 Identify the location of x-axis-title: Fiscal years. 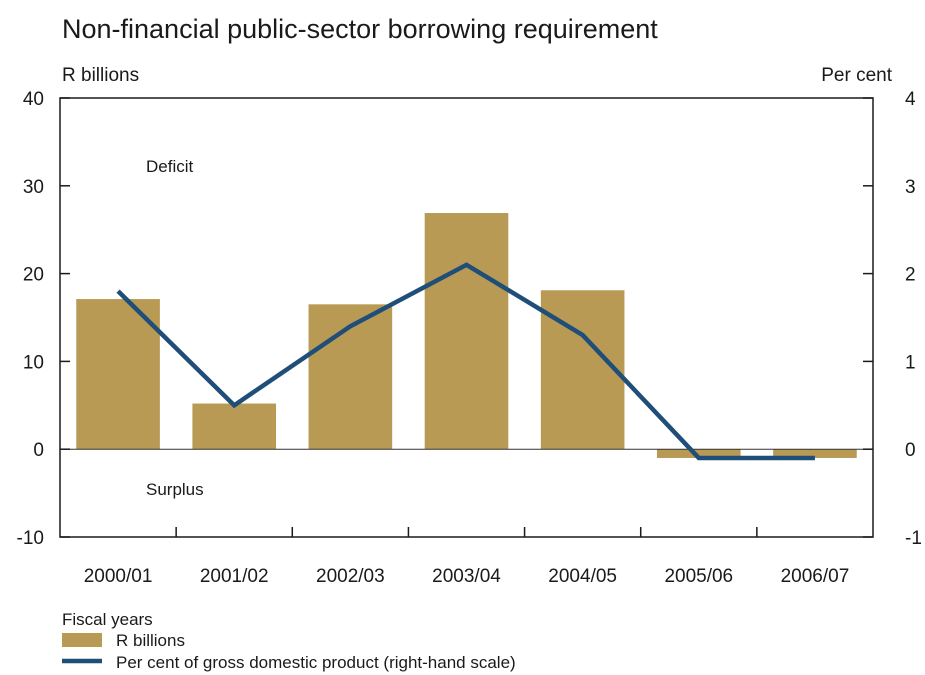
(107, 619).